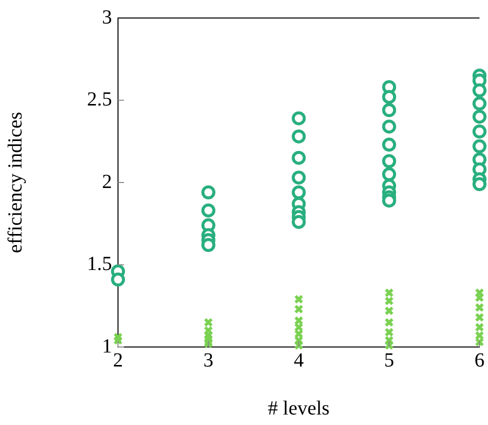 This screenshot has width=488, height=425. Describe the element at coordinates (99, 99) in the screenshot. I see `y-tick-label: 2.5` at that location.